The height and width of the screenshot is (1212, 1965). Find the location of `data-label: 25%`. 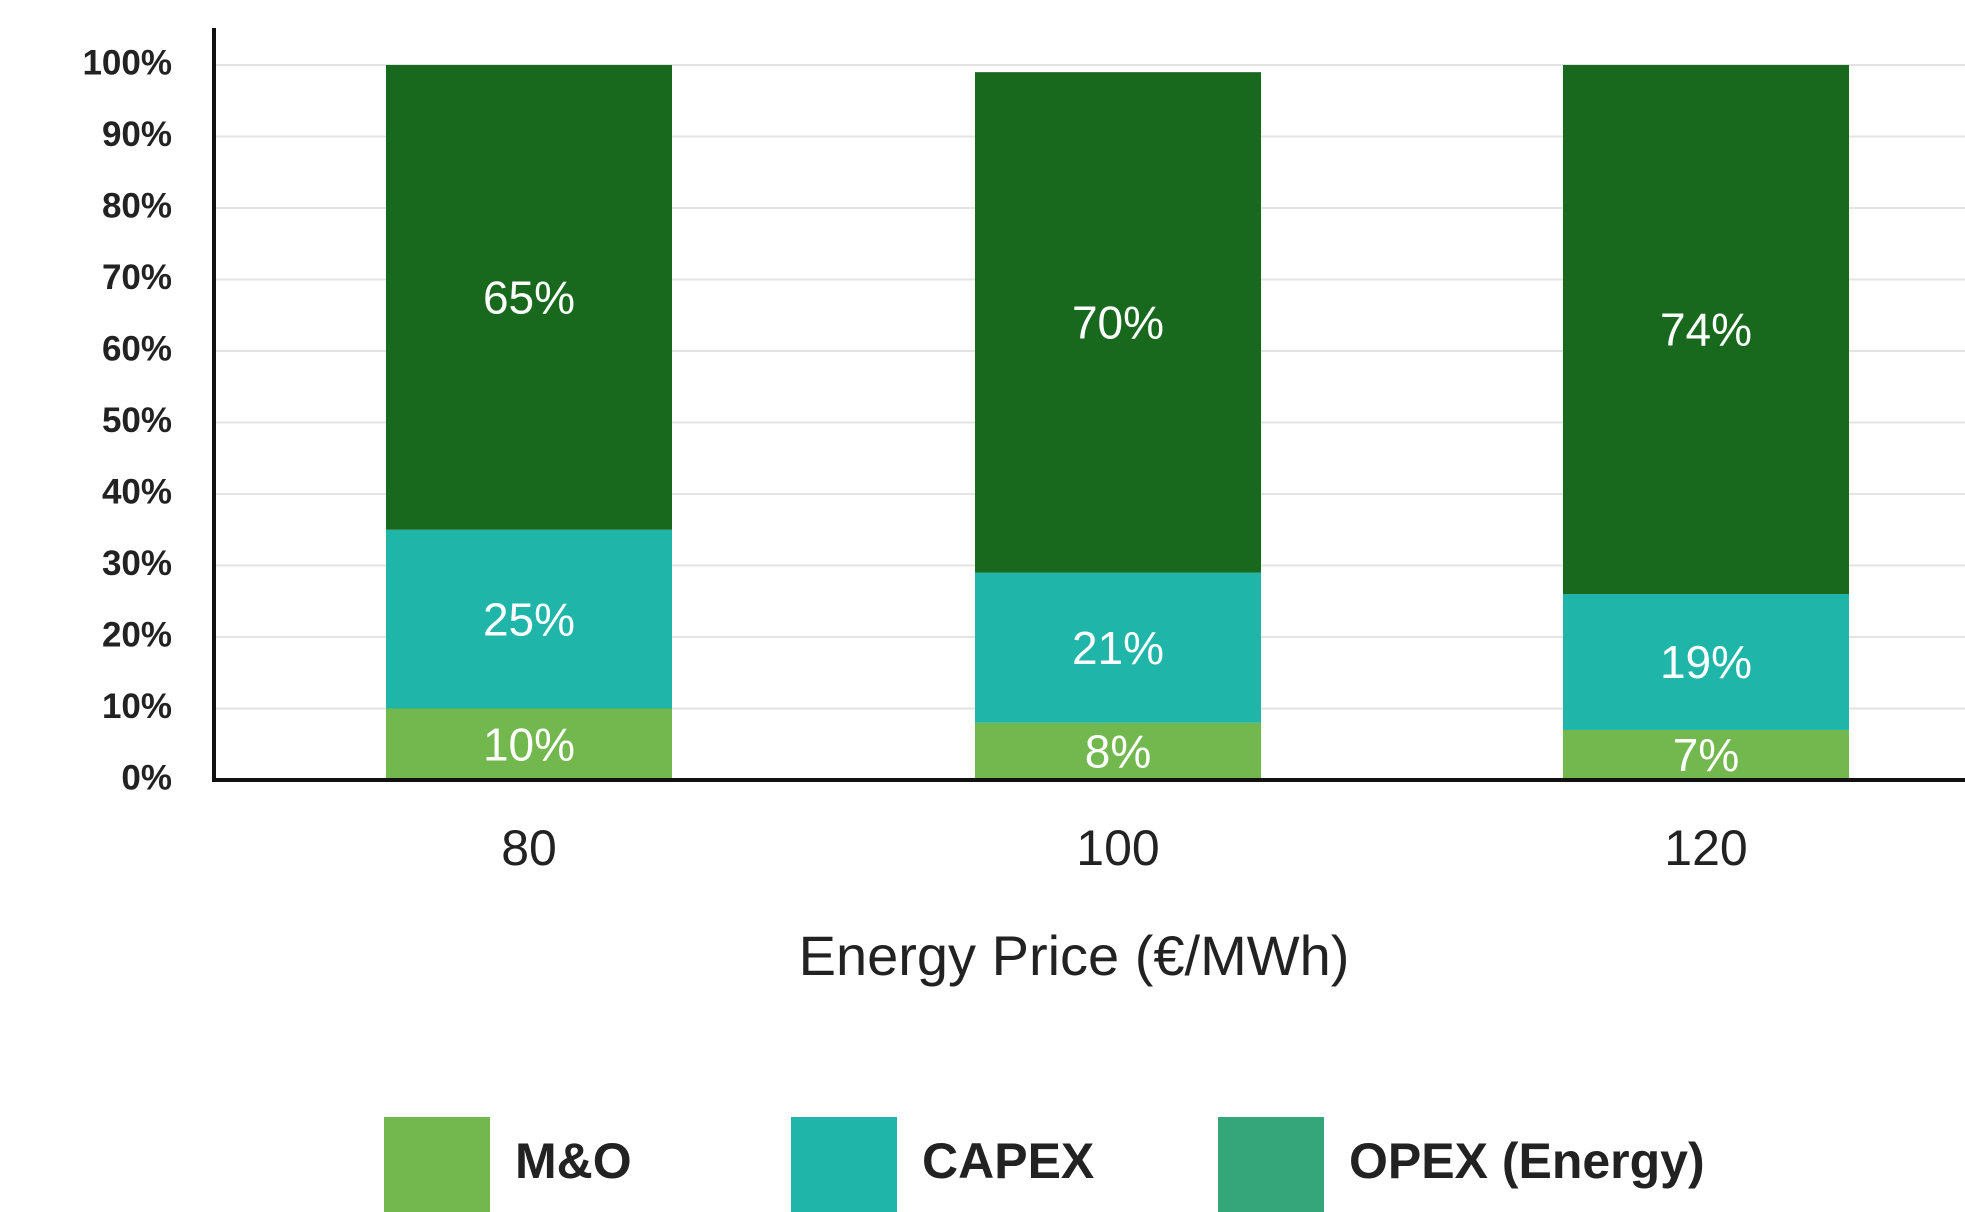

data-label: 25% is located at coordinates (529, 619).